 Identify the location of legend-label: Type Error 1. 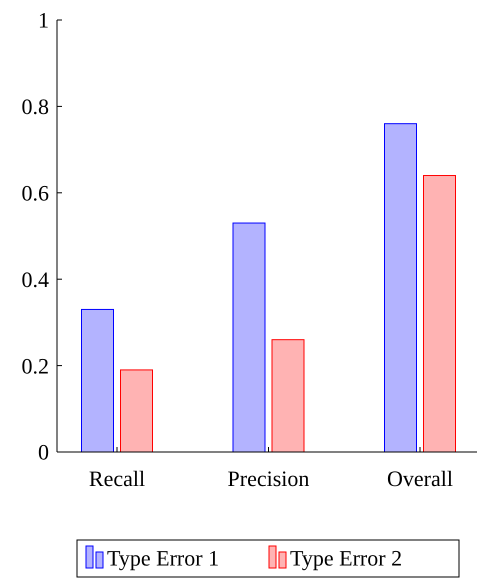
(163, 558).